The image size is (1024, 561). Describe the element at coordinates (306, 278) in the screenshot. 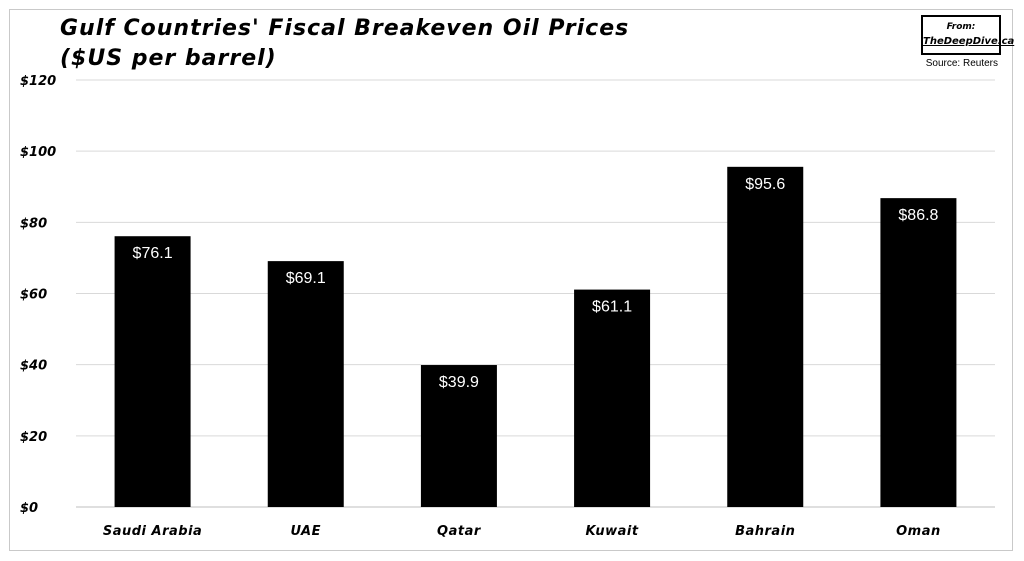

I see `data-label: $69.1` at that location.